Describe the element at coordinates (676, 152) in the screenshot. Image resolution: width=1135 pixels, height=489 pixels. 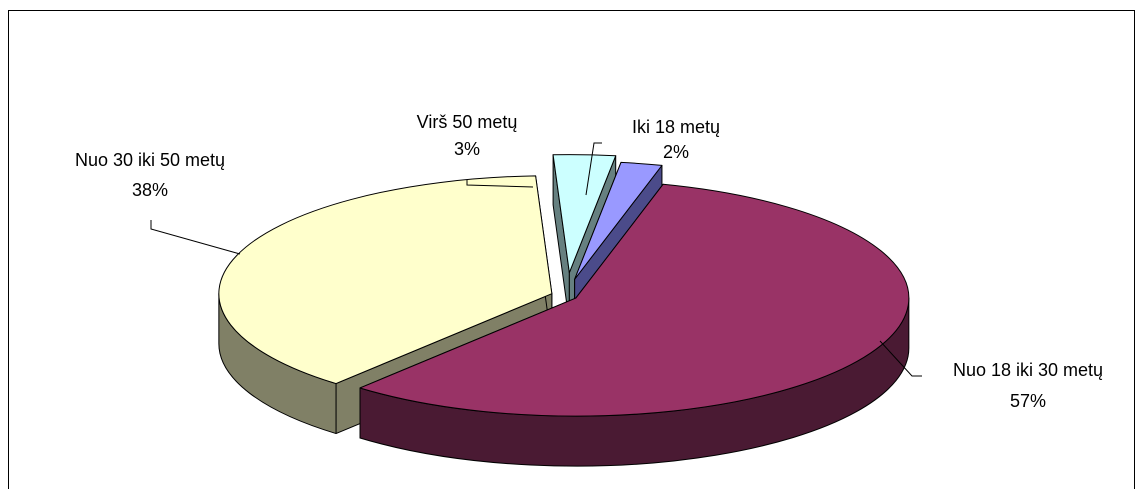
I see `label-iki-18-value: 2%` at that location.